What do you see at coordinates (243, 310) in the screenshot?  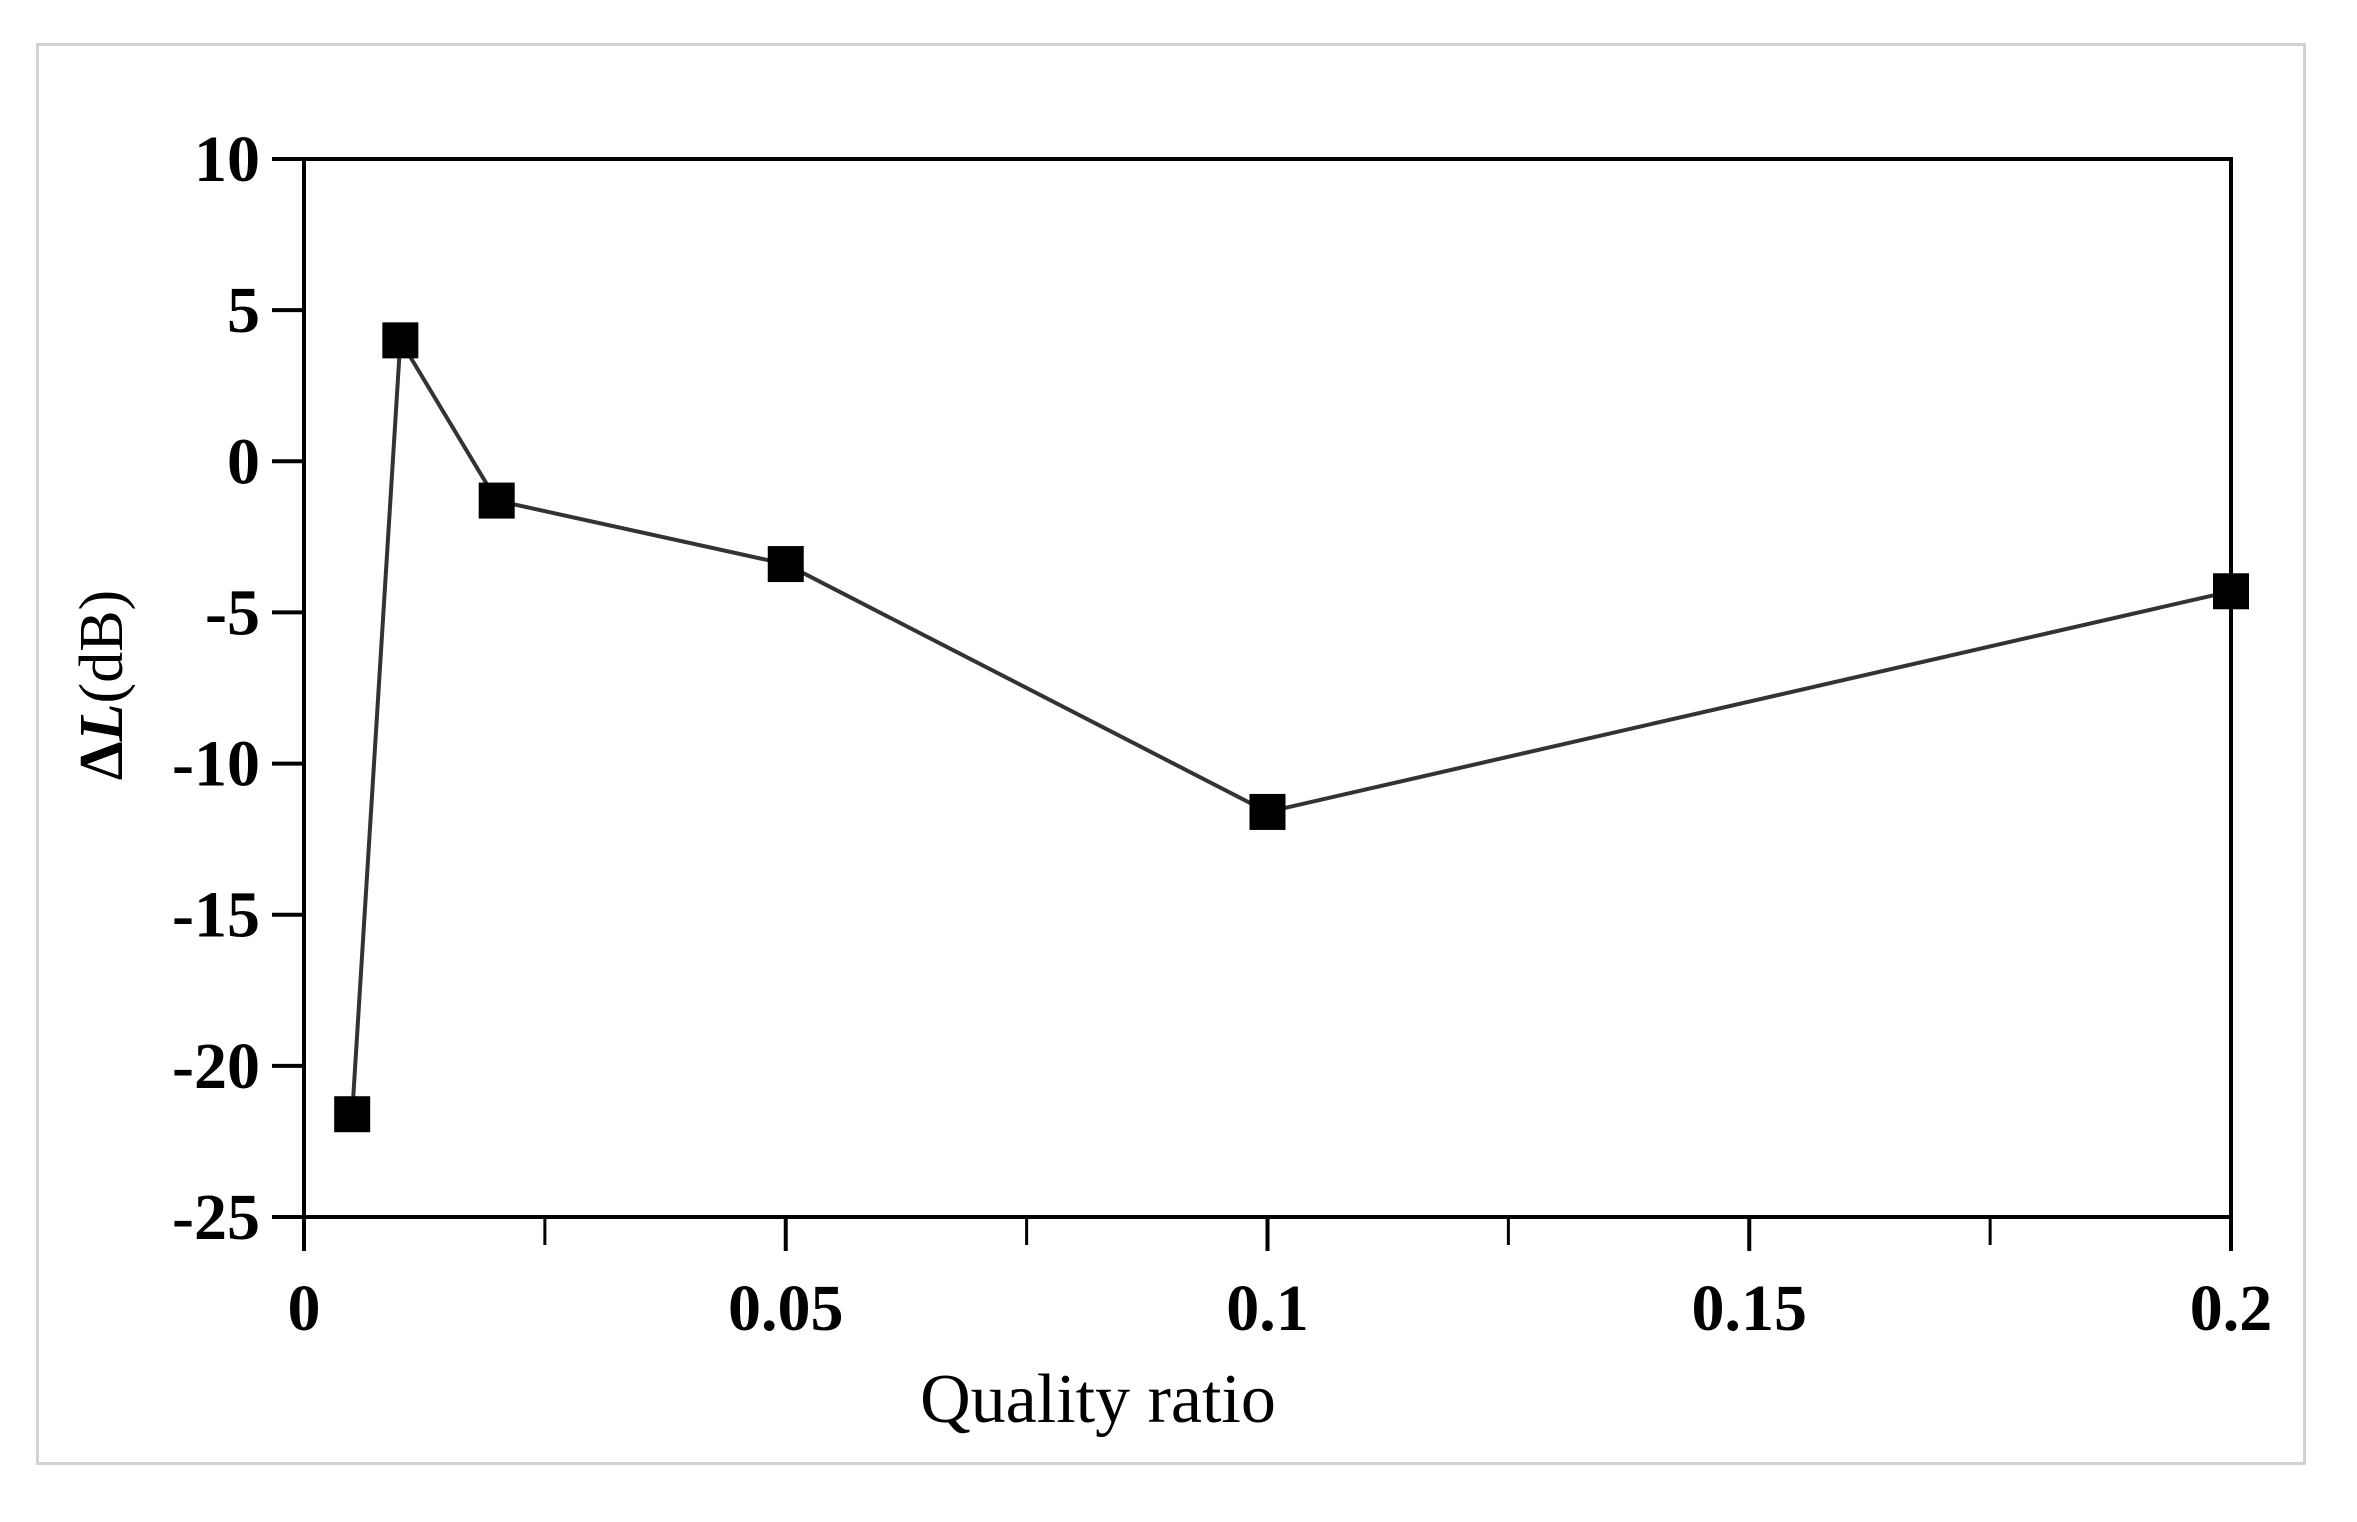 I see `y-tick-label: 5` at bounding box center [243, 310].